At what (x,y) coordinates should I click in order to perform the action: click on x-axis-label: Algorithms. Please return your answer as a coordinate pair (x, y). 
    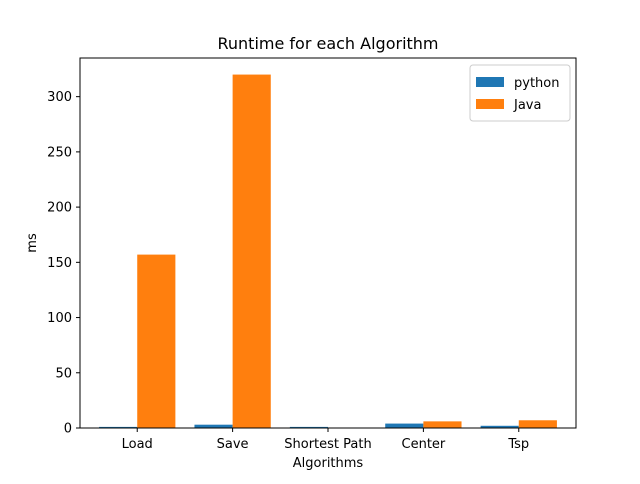
    Looking at the image, I should click on (328, 463).